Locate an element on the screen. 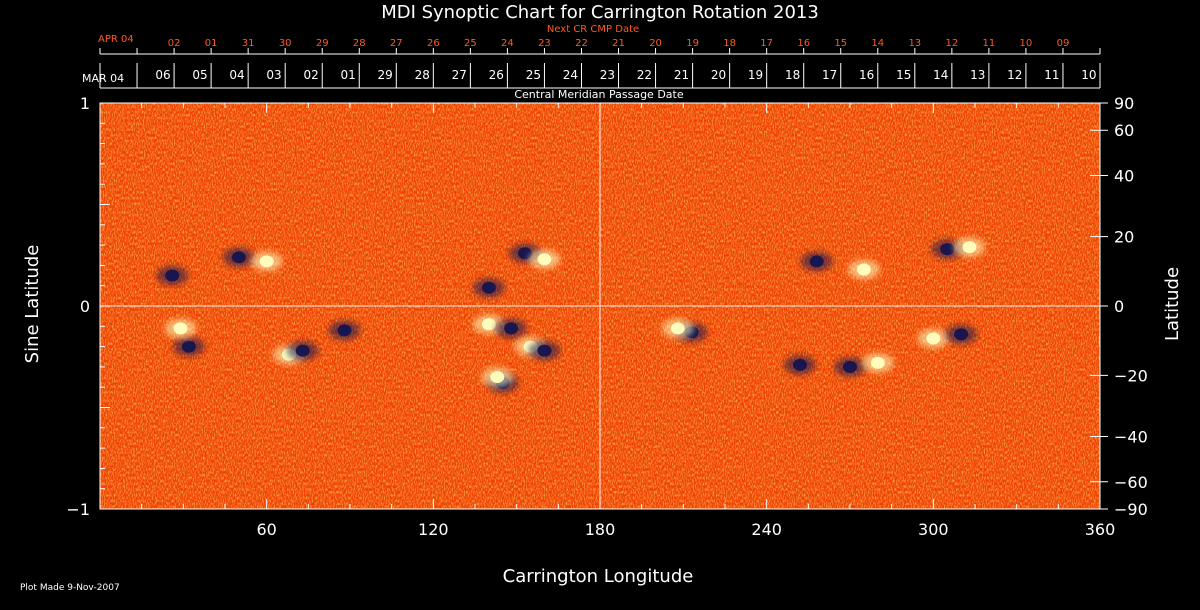 Image resolution: width=1200 pixels, height=610 pixels. next-cr-date-label: 29 is located at coordinates (322, 43).